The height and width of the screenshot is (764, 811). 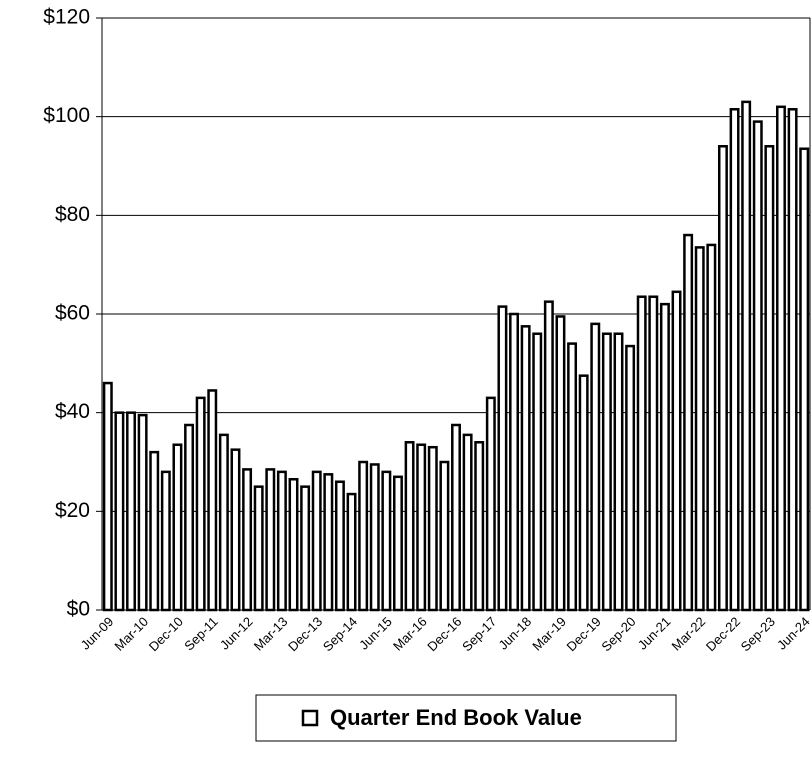 What do you see at coordinates (654, 633) in the screenshot?
I see `x-tick-label: Jun-21` at bounding box center [654, 633].